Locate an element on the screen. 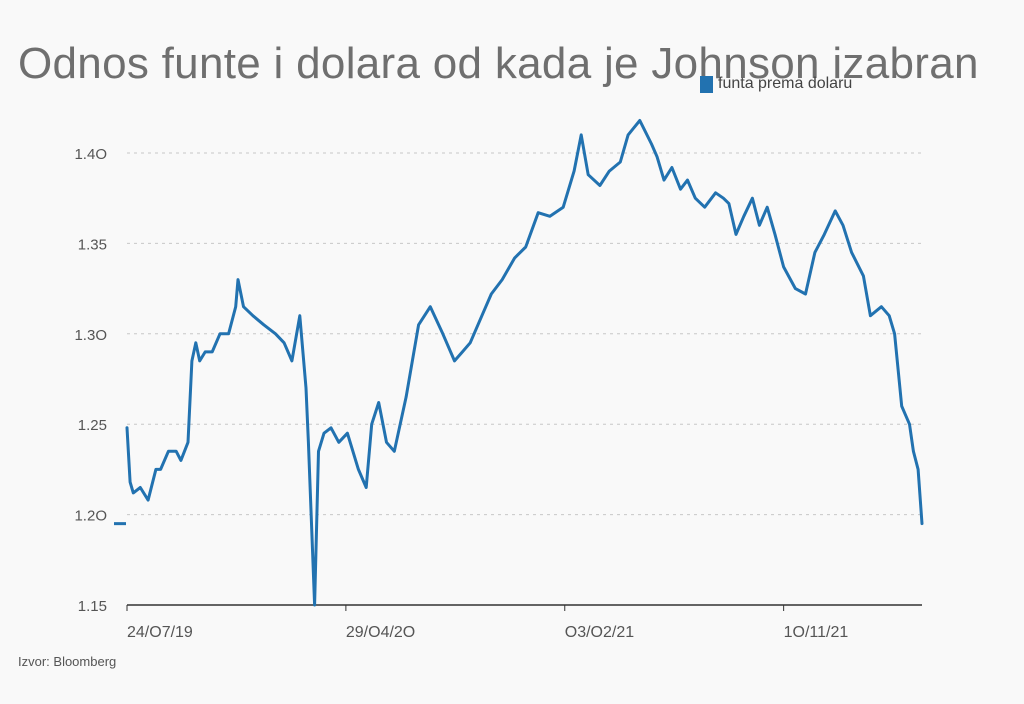  x-tick-label: 24/O7/19 is located at coordinates (160, 632).